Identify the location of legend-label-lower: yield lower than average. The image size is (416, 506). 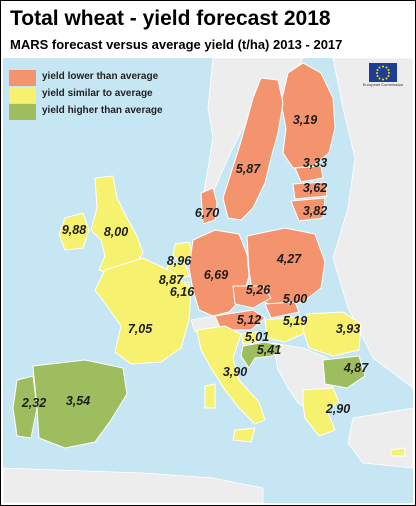
(100, 76).